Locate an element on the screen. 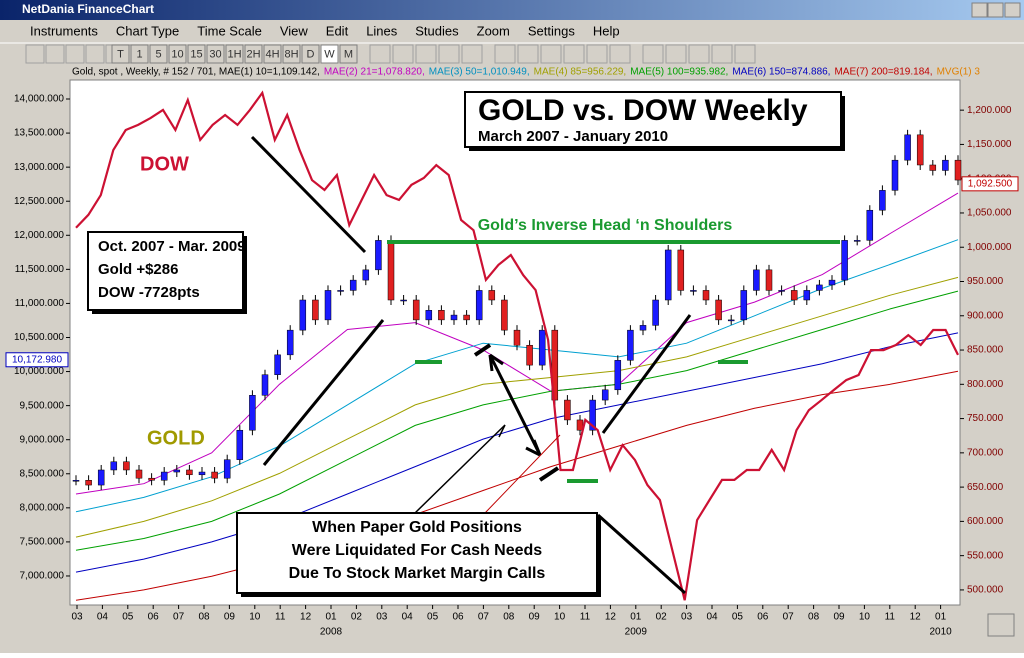 This screenshot has height=658, width=1024. annotation-text: Were Liquidated For Cash Needs is located at coordinates (417, 550).